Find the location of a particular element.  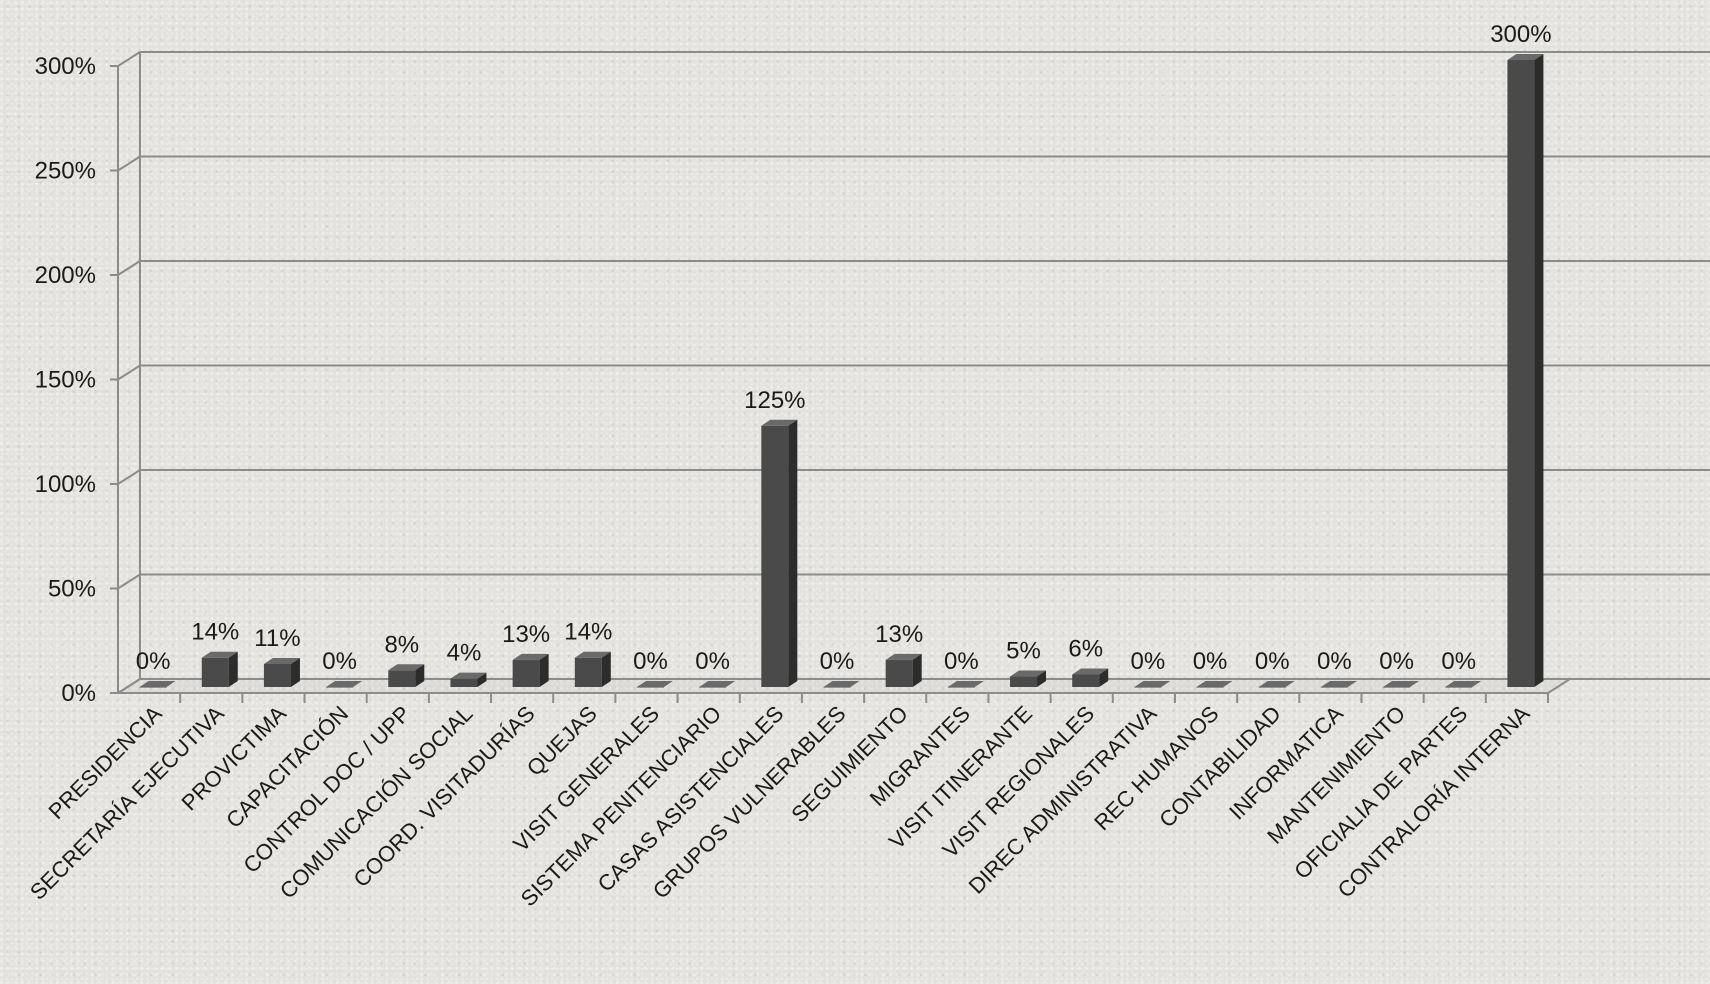

y-tick-label: 100% is located at coordinates (65, 484).